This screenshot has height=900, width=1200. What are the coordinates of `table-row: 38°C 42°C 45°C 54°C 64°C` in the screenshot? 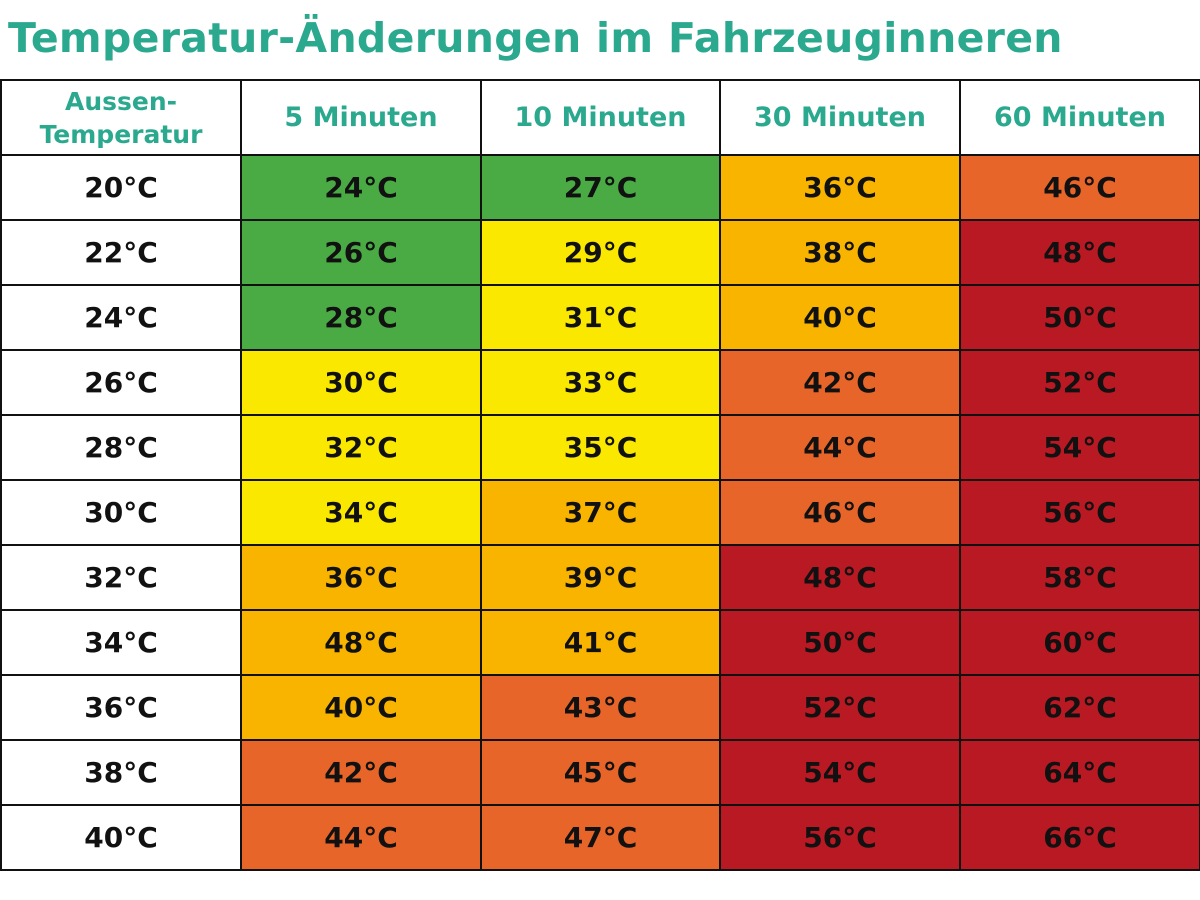 It's located at (600, 772).